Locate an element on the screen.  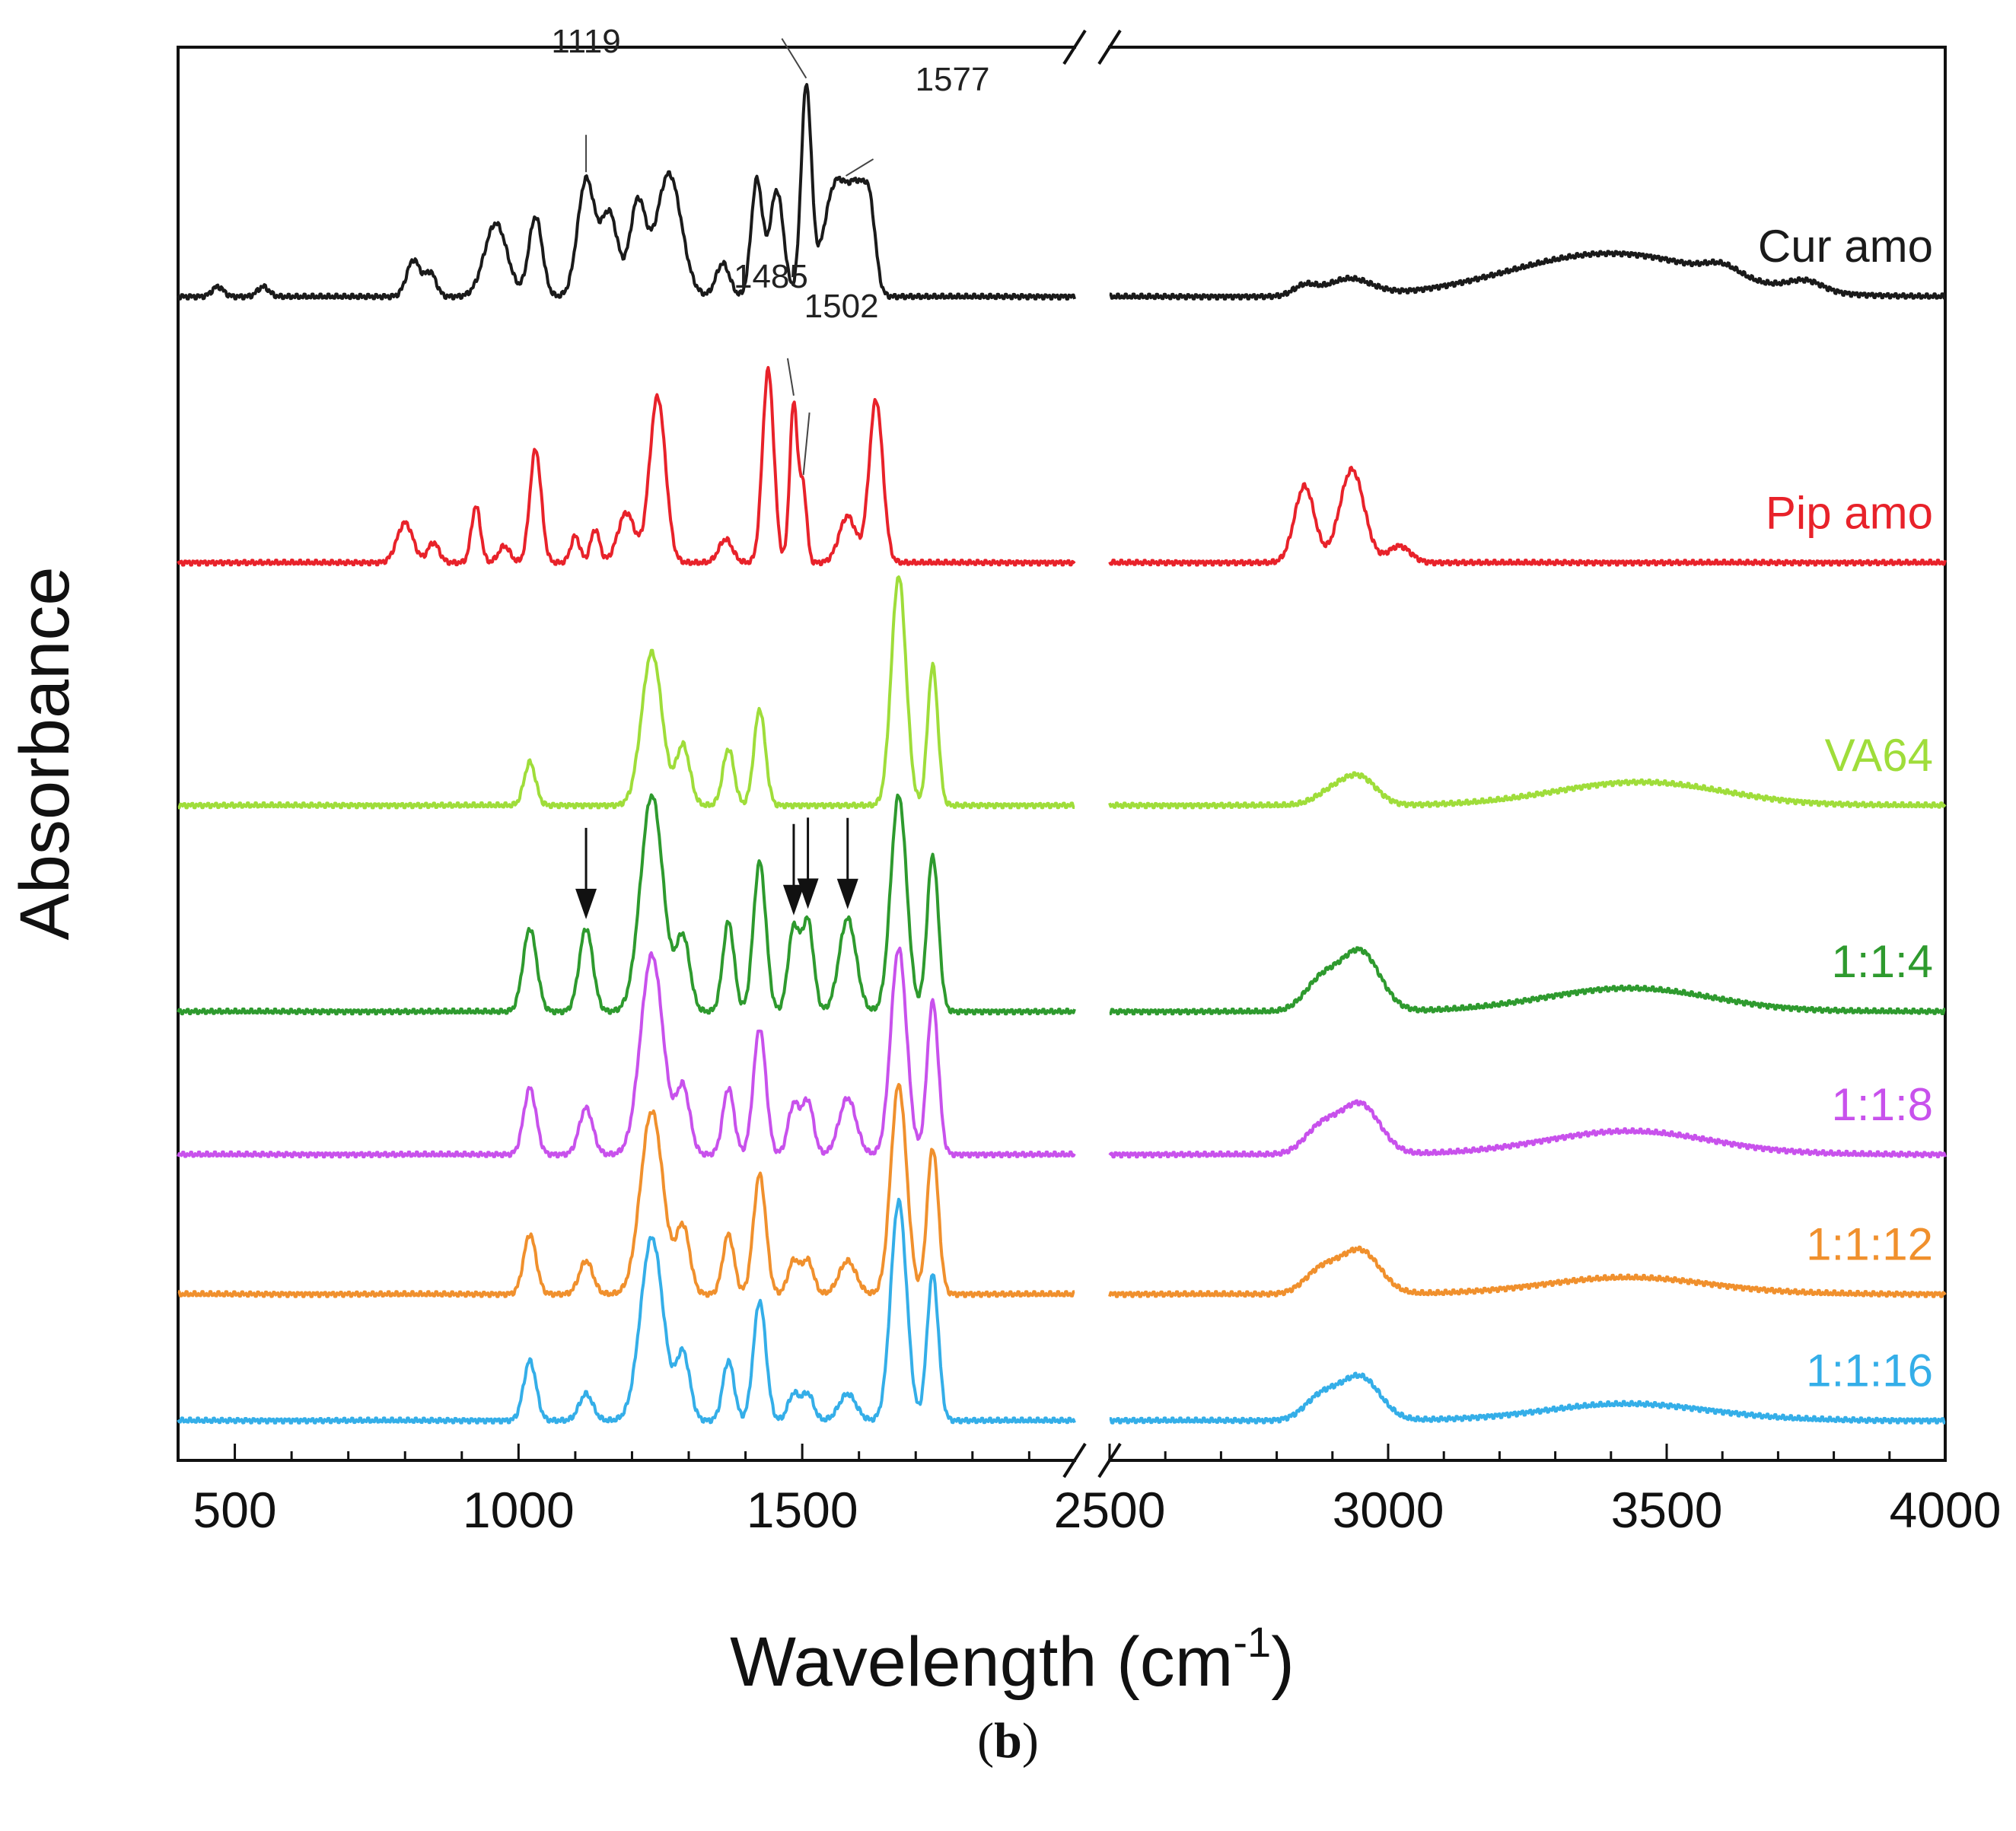
y-axis-title: Absorbance is located at coordinates (45, 754).